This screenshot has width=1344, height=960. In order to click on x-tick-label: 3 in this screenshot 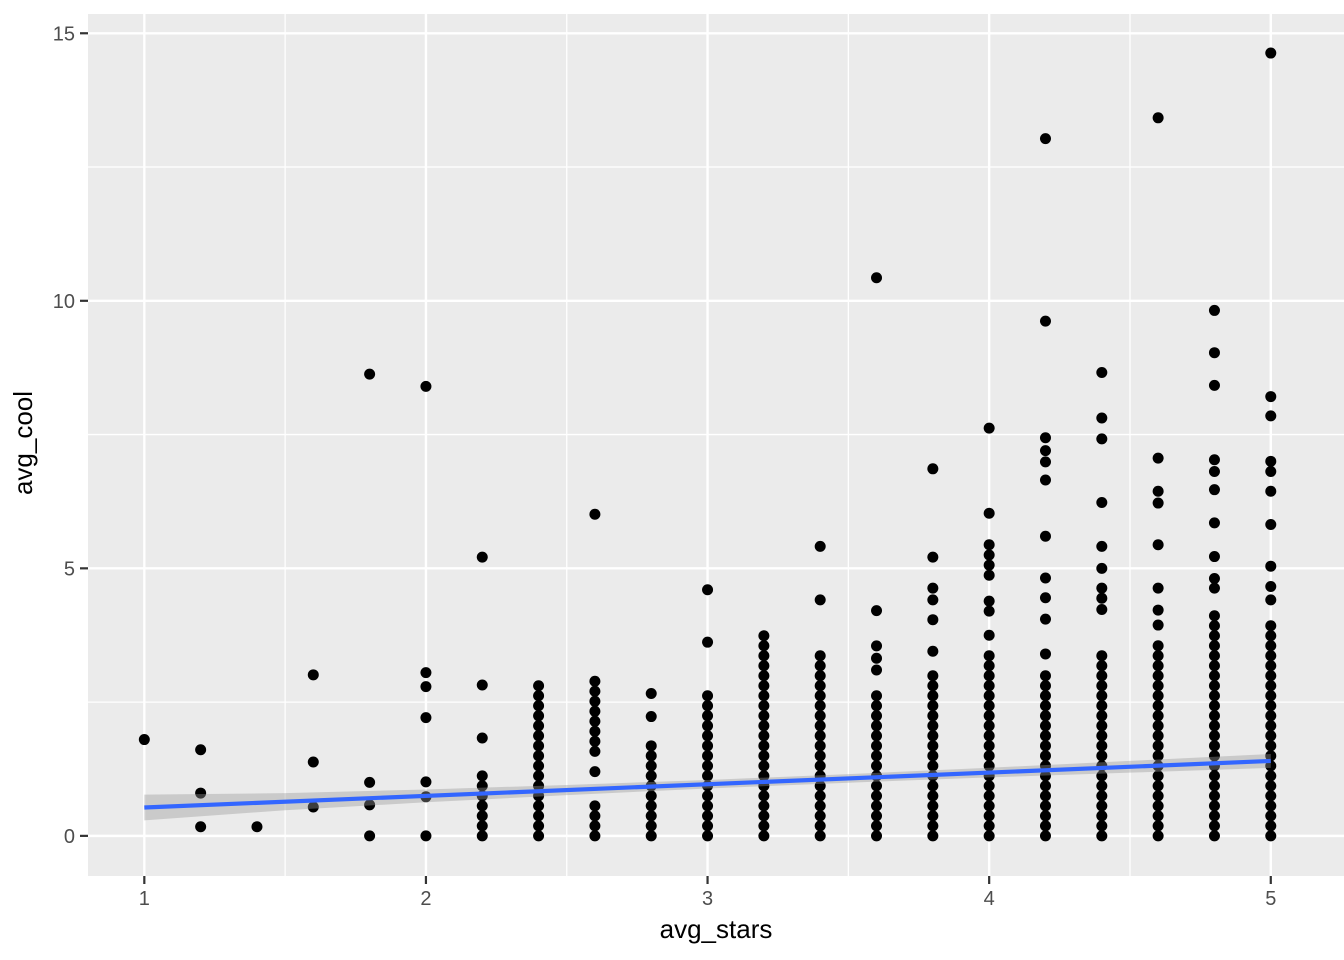, I will do `click(707, 899)`.